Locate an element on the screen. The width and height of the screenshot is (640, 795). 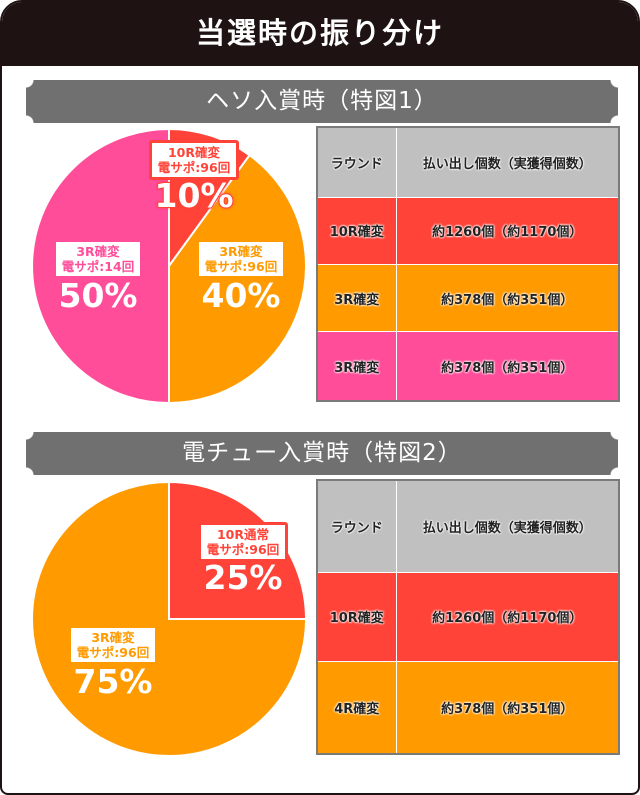
slice-label-3r-96: 3R確変 電サポ:96回 40% is located at coordinates (241, 279).